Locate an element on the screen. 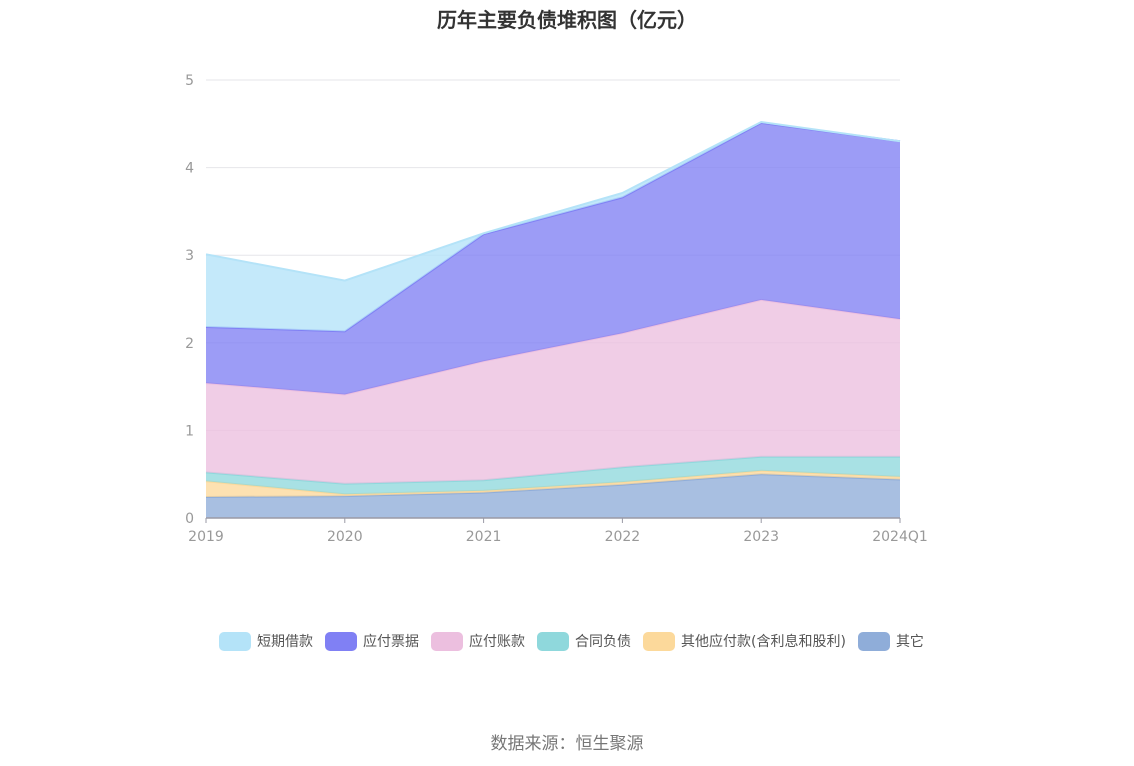  x-axis-labels: 2019 2020 2021 2022 2023 2024Q1 is located at coordinates (558, 537).